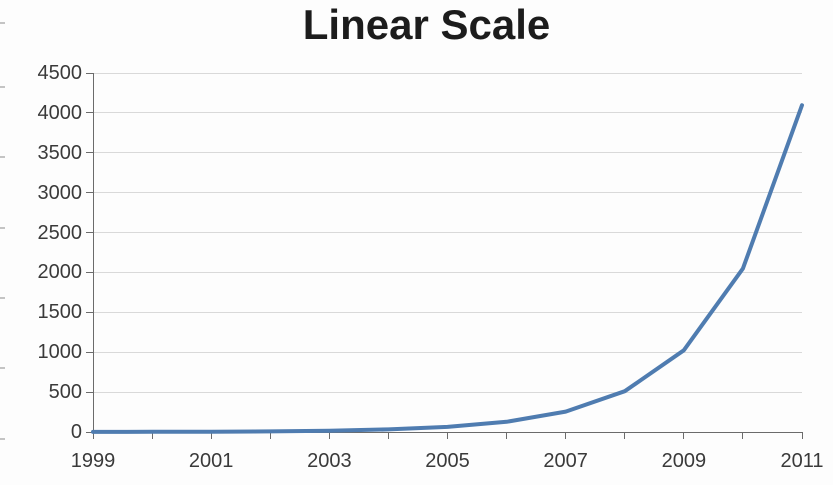 The width and height of the screenshot is (833, 485). Describe the element at coordinates (329, 435) in the screenshot. I see `x-tick-2003` at that location.